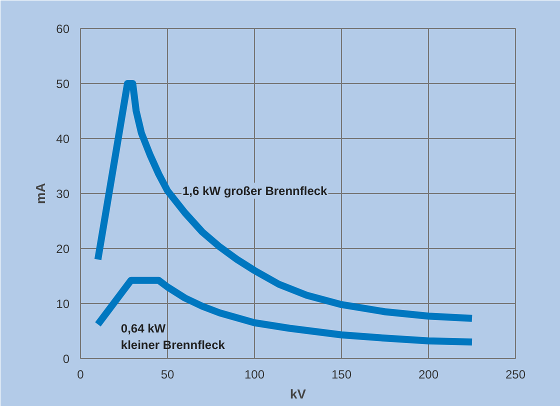 This screenshot has height=406, width=560. I want to click on x-tick-label: 250, so click(515, 375).